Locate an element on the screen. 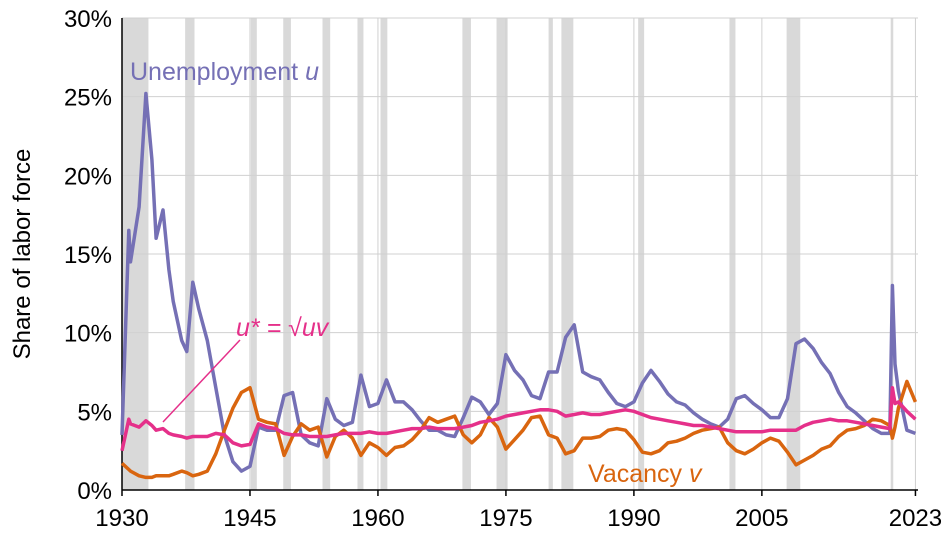 This screenshot has height=537, width=951. label-text: Unemployment is located at coordinates (214, 72).